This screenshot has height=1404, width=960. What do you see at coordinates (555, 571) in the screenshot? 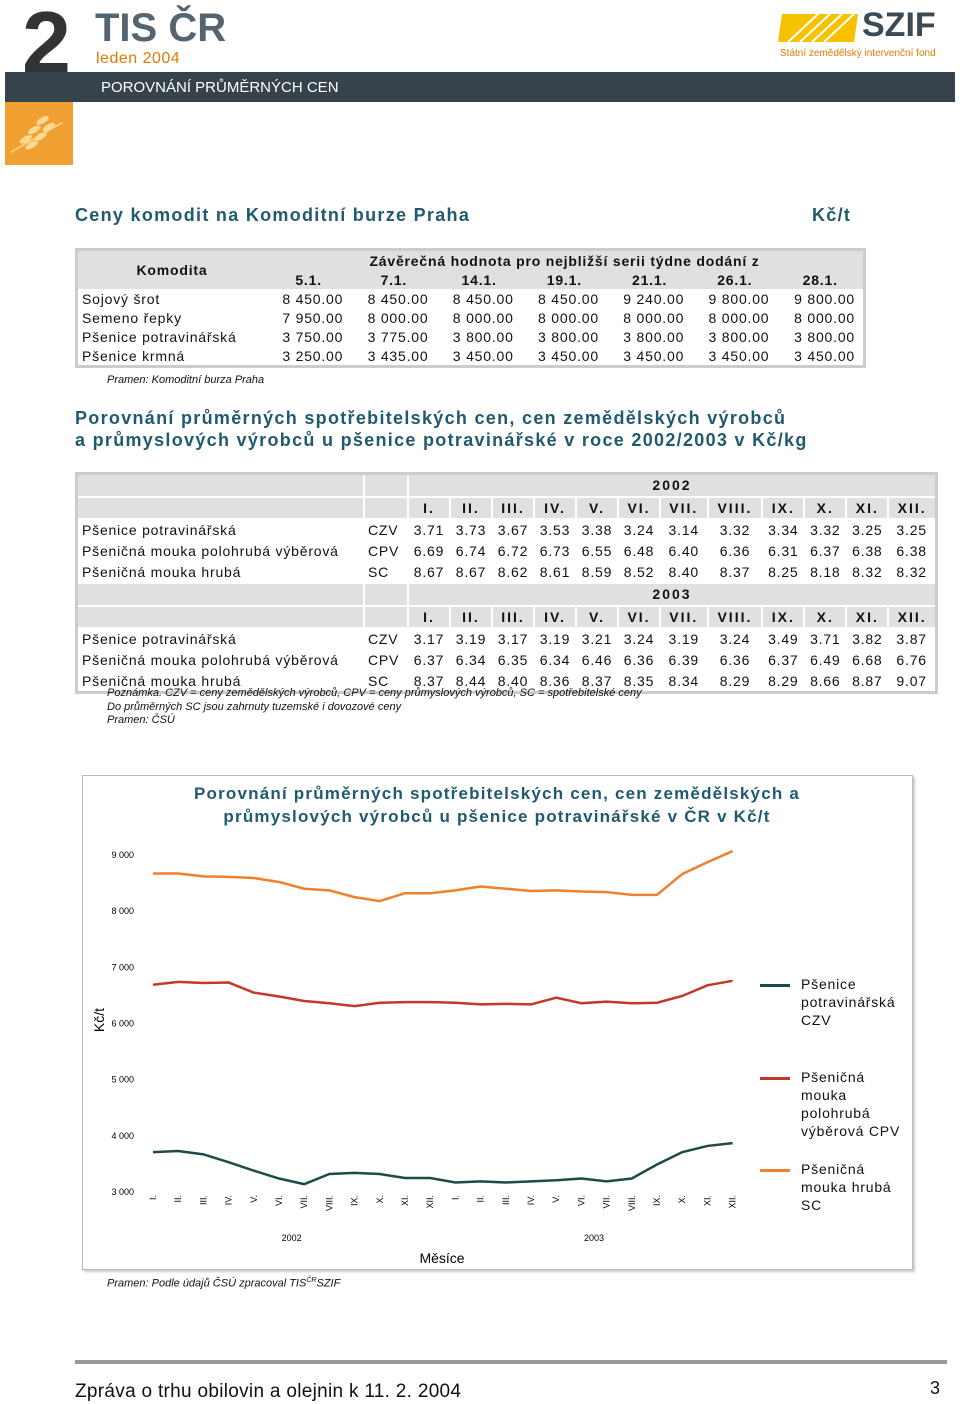
I see `cell: 8.61` at bounding box center [555, 571].